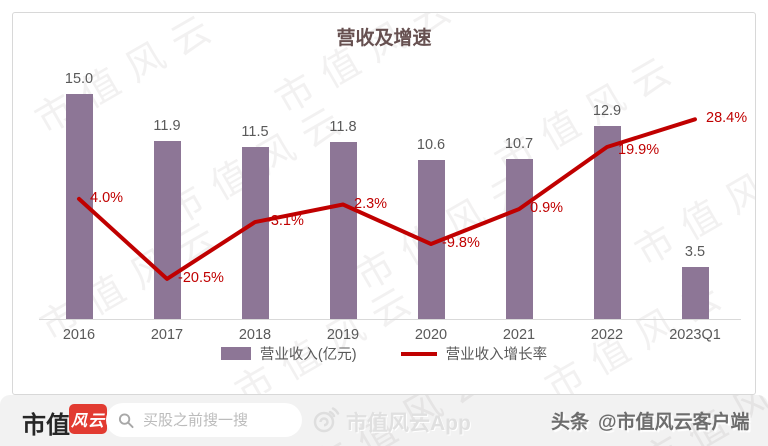 This screenshot has height=446, width=768. Describe the element at coordinates (107, 197) in the screenshot. I see `growth-value-label: 4.0%` at that location.